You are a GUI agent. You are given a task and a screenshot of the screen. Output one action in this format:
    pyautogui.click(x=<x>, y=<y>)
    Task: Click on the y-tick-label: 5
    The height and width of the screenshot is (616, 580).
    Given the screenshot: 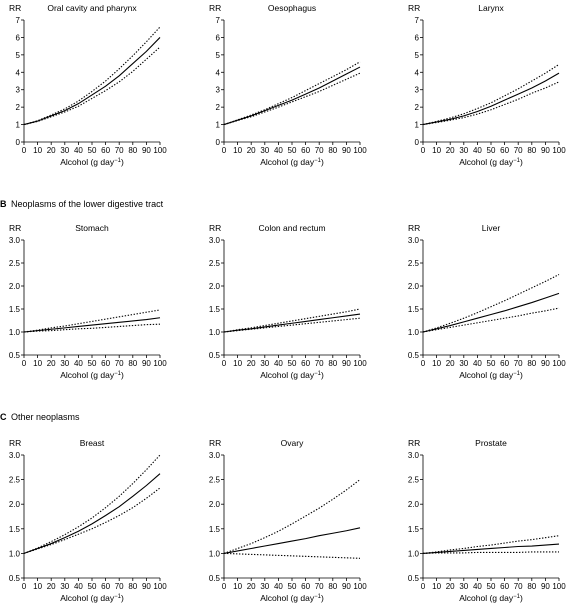 What is the action you would take?
    pyautogui.click(x=218, y=55)
    